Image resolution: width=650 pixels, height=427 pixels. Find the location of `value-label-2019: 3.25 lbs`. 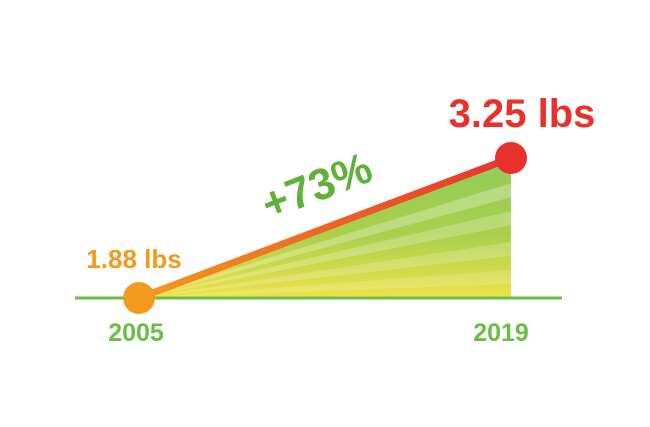

value-label-2019: 3.25 lbs is located at coordinates (522, 114).